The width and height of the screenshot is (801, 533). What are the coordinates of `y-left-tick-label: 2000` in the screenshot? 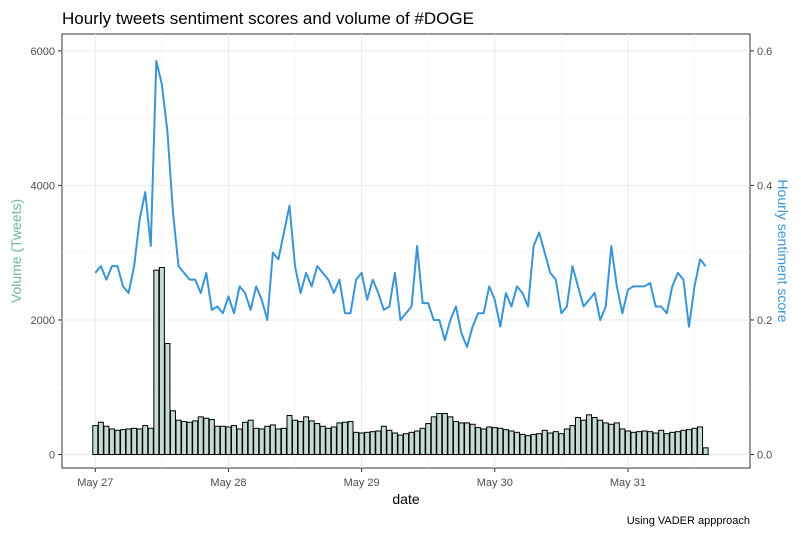 It's located at (43, 321).